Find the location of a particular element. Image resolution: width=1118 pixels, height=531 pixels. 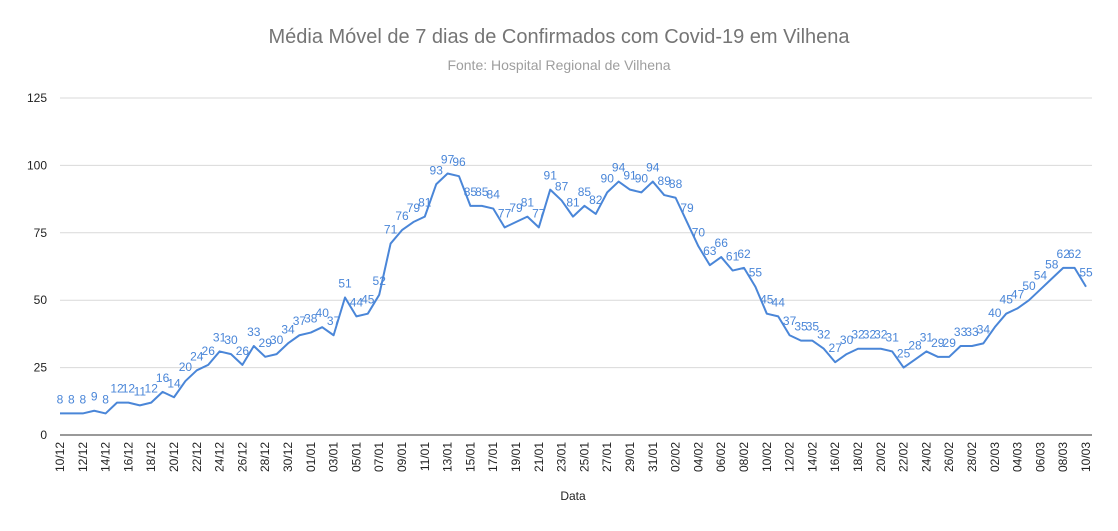

data-label: 25 is located at coordinates (904, 354).